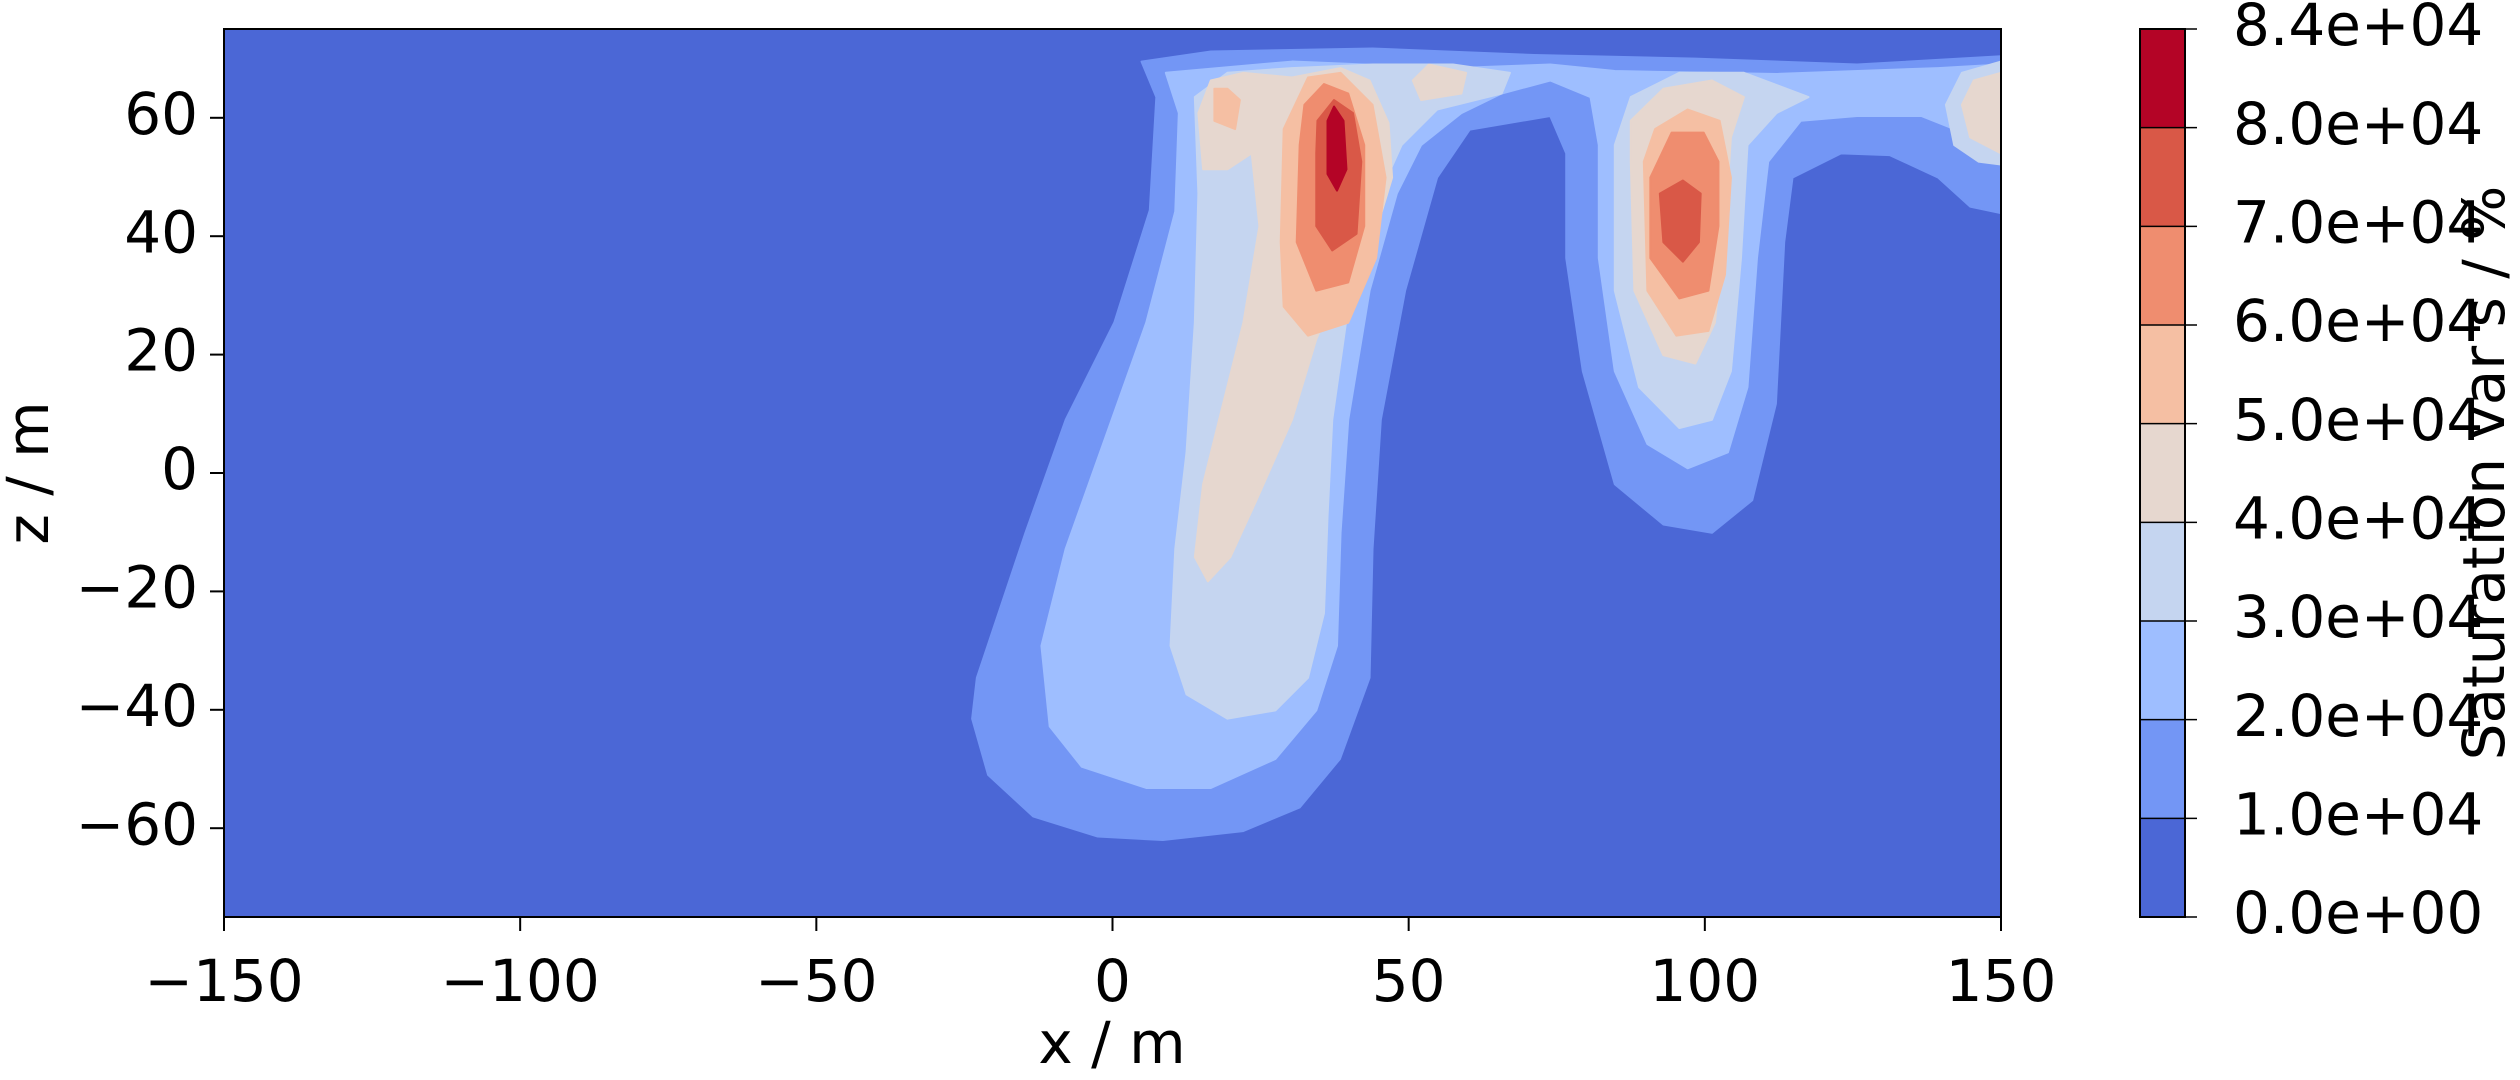 This screenshot has width=2520, height=1080. What do you see at coordinates (223, 981) in the screenshot?
I see `x-tick-label: −150` at bounding box center [223, 981].